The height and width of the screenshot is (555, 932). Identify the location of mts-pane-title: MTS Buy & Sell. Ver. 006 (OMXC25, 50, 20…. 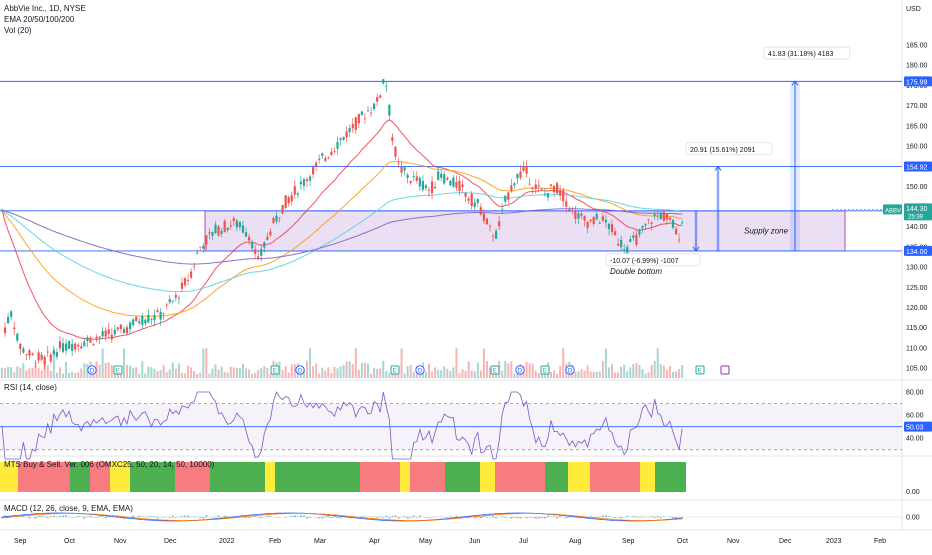
(109, 464).